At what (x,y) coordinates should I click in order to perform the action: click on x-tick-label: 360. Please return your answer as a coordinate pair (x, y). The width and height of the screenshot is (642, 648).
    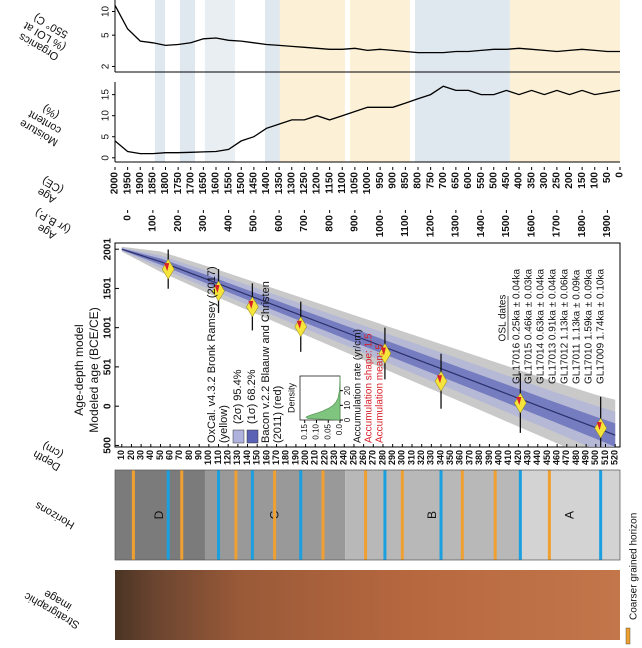
    Looking at the image, I should click on (460, 457).